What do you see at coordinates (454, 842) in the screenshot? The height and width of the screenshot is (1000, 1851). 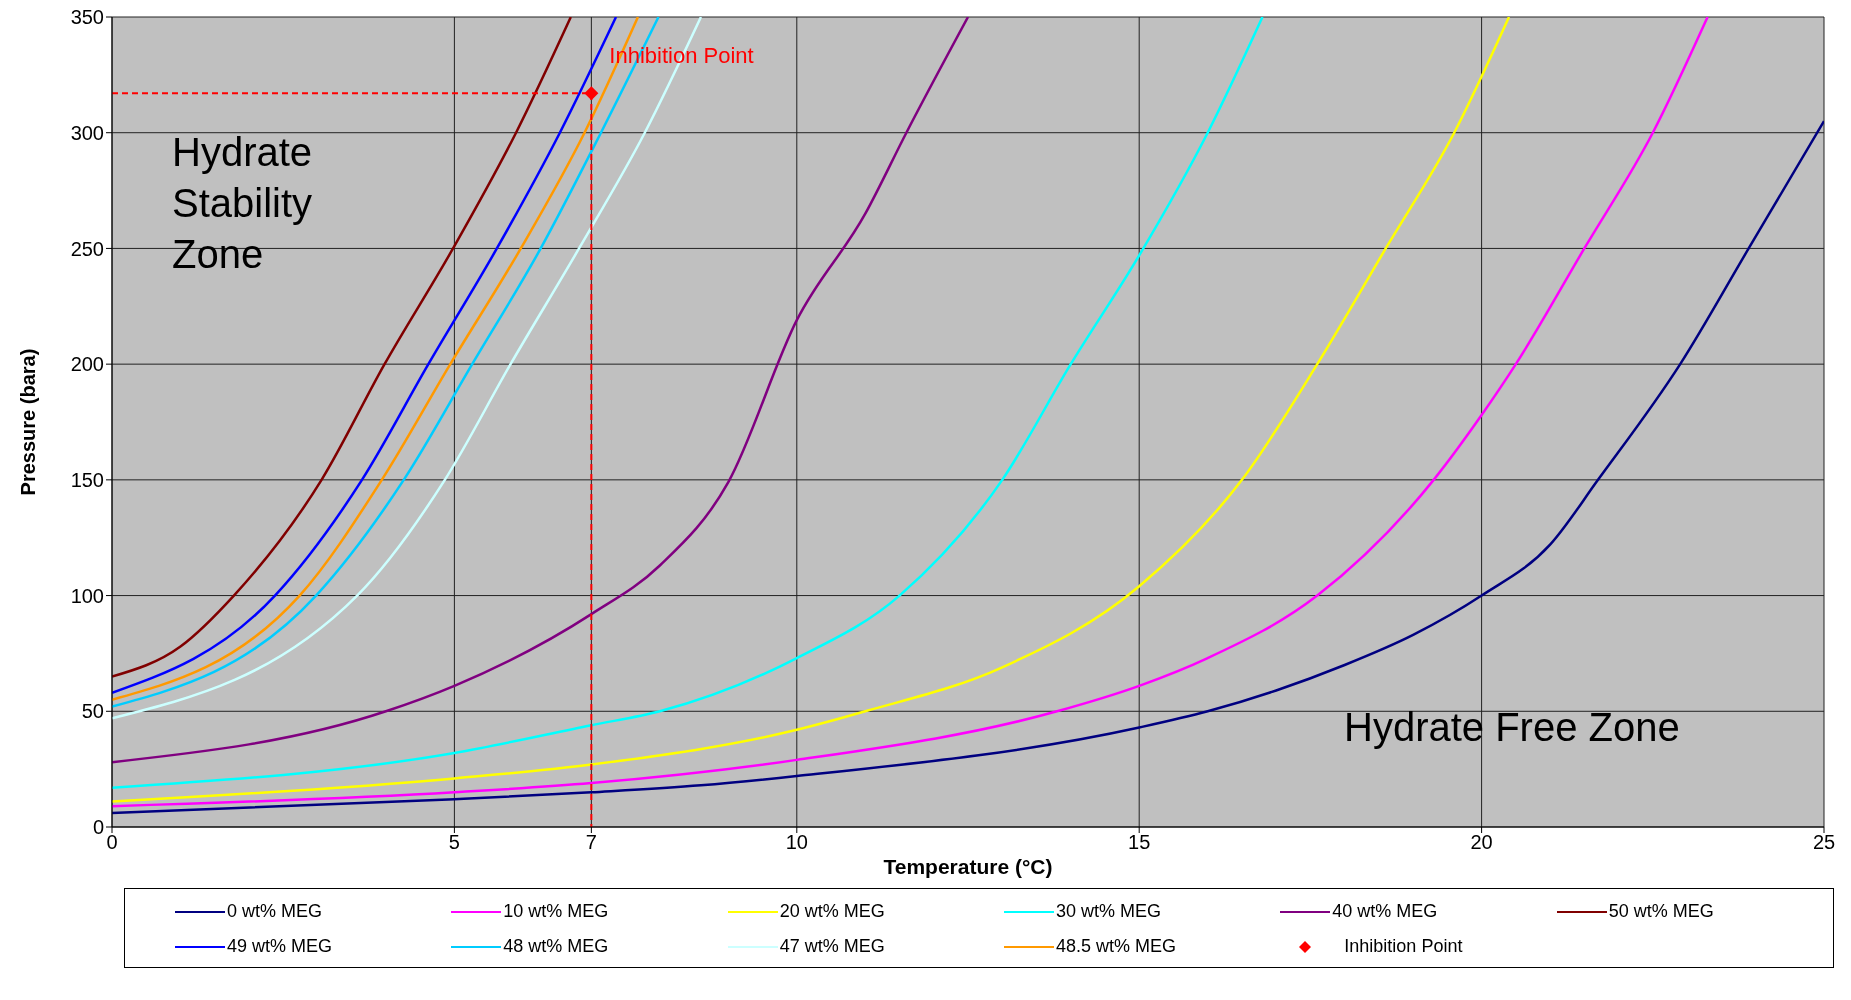 I see `x-tick-label: 5` at bounding box center [454, 842].